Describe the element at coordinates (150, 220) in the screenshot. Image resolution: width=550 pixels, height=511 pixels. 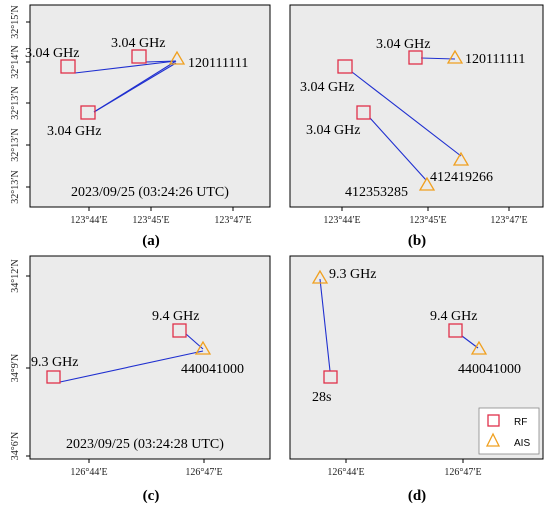
I see `panel-a-xtick-2: 123°45′E` at that location.